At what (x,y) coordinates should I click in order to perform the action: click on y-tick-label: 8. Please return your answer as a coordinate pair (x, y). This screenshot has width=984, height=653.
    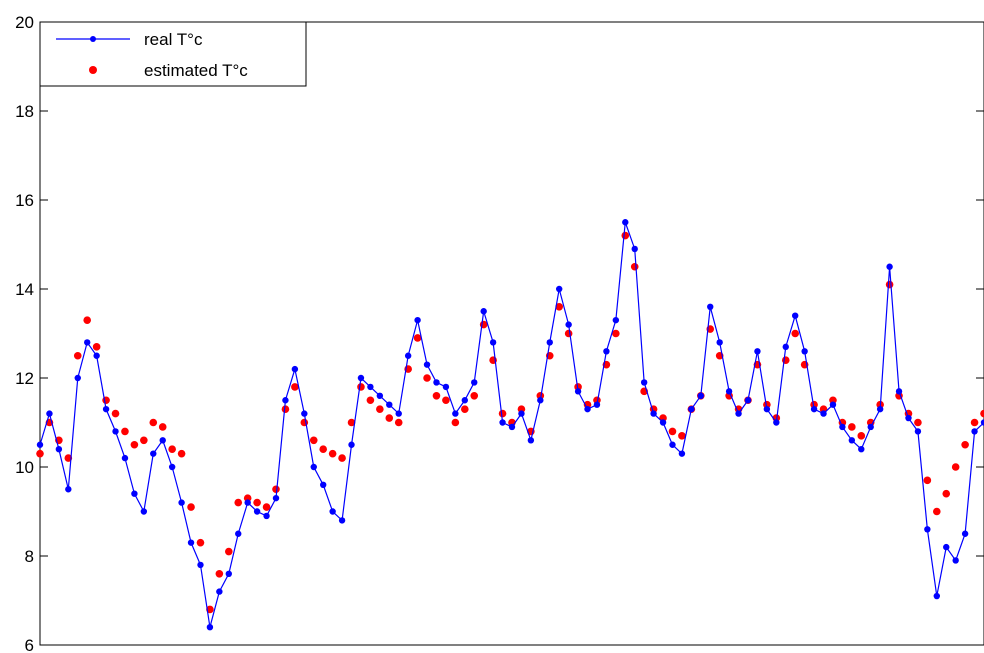
    Looking at the image, I should click on (29, 556).